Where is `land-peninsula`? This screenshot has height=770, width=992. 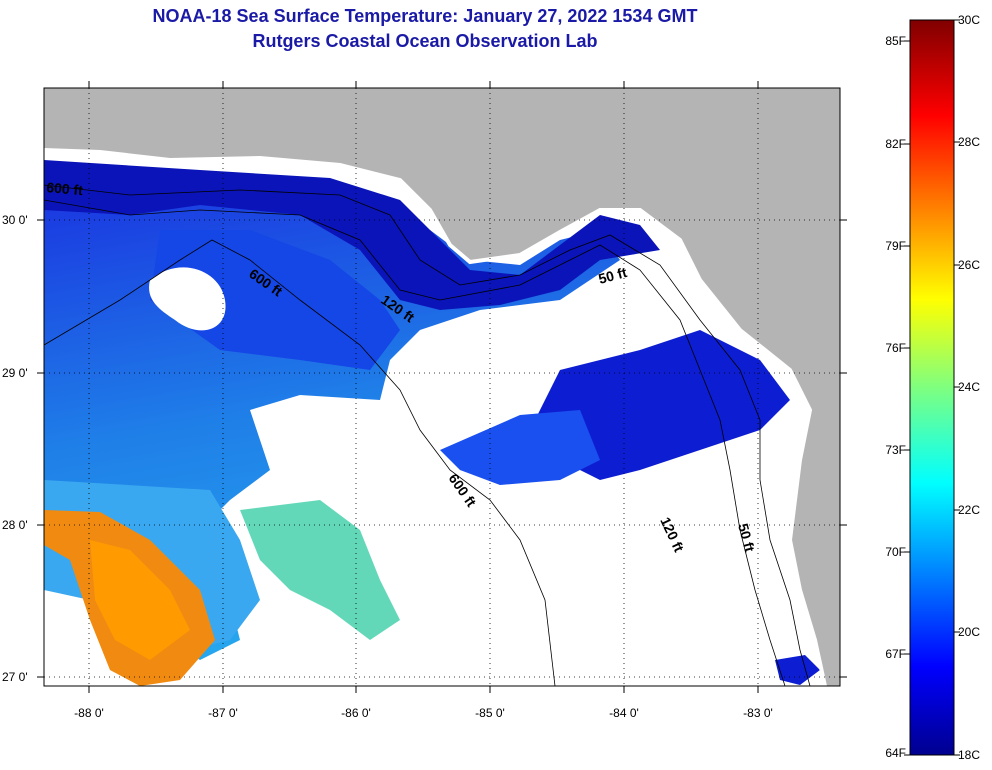
land-peninsula is located at coordinates (815, 563).